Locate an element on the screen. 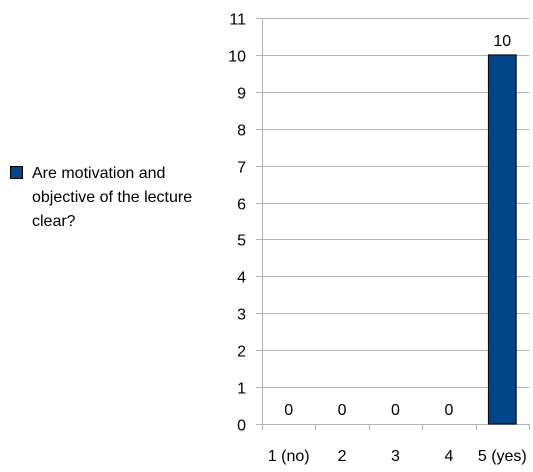  legend-swatch is located at coordinates (16, 172).